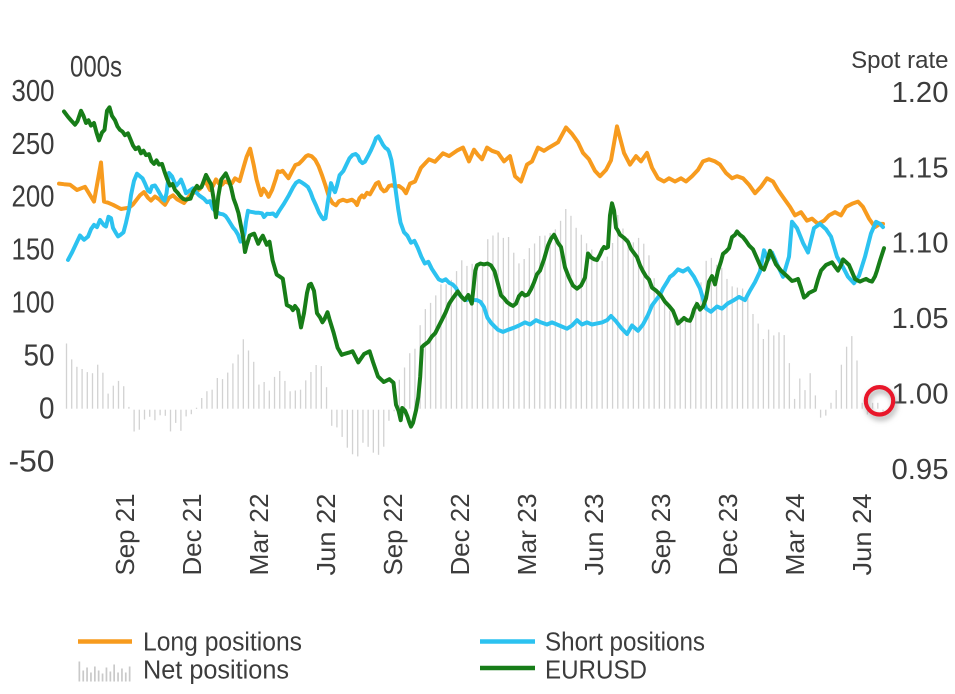 This screenshot has height=694, width=955. What do you see at coordinates (728, 535) in the screenshot?
I see `svg-text: Dec 23` at bounding box center [728, 535].